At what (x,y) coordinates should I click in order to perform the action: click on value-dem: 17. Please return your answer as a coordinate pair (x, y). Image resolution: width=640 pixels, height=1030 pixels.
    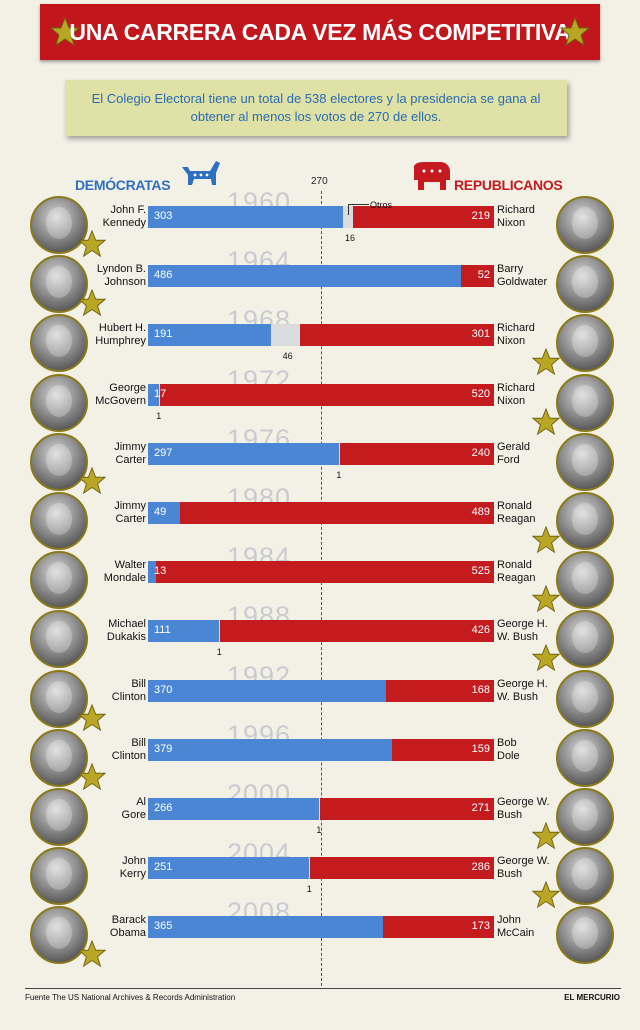
    Looking at the image, I should click on (160, 393).